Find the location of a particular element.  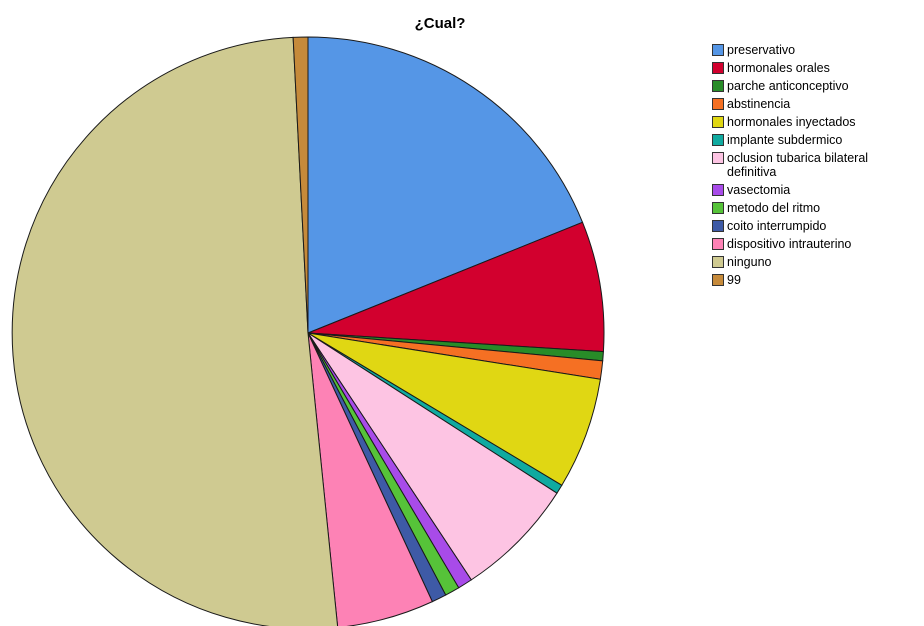

legend-item: preservativo is located at coordinates (818, 50).